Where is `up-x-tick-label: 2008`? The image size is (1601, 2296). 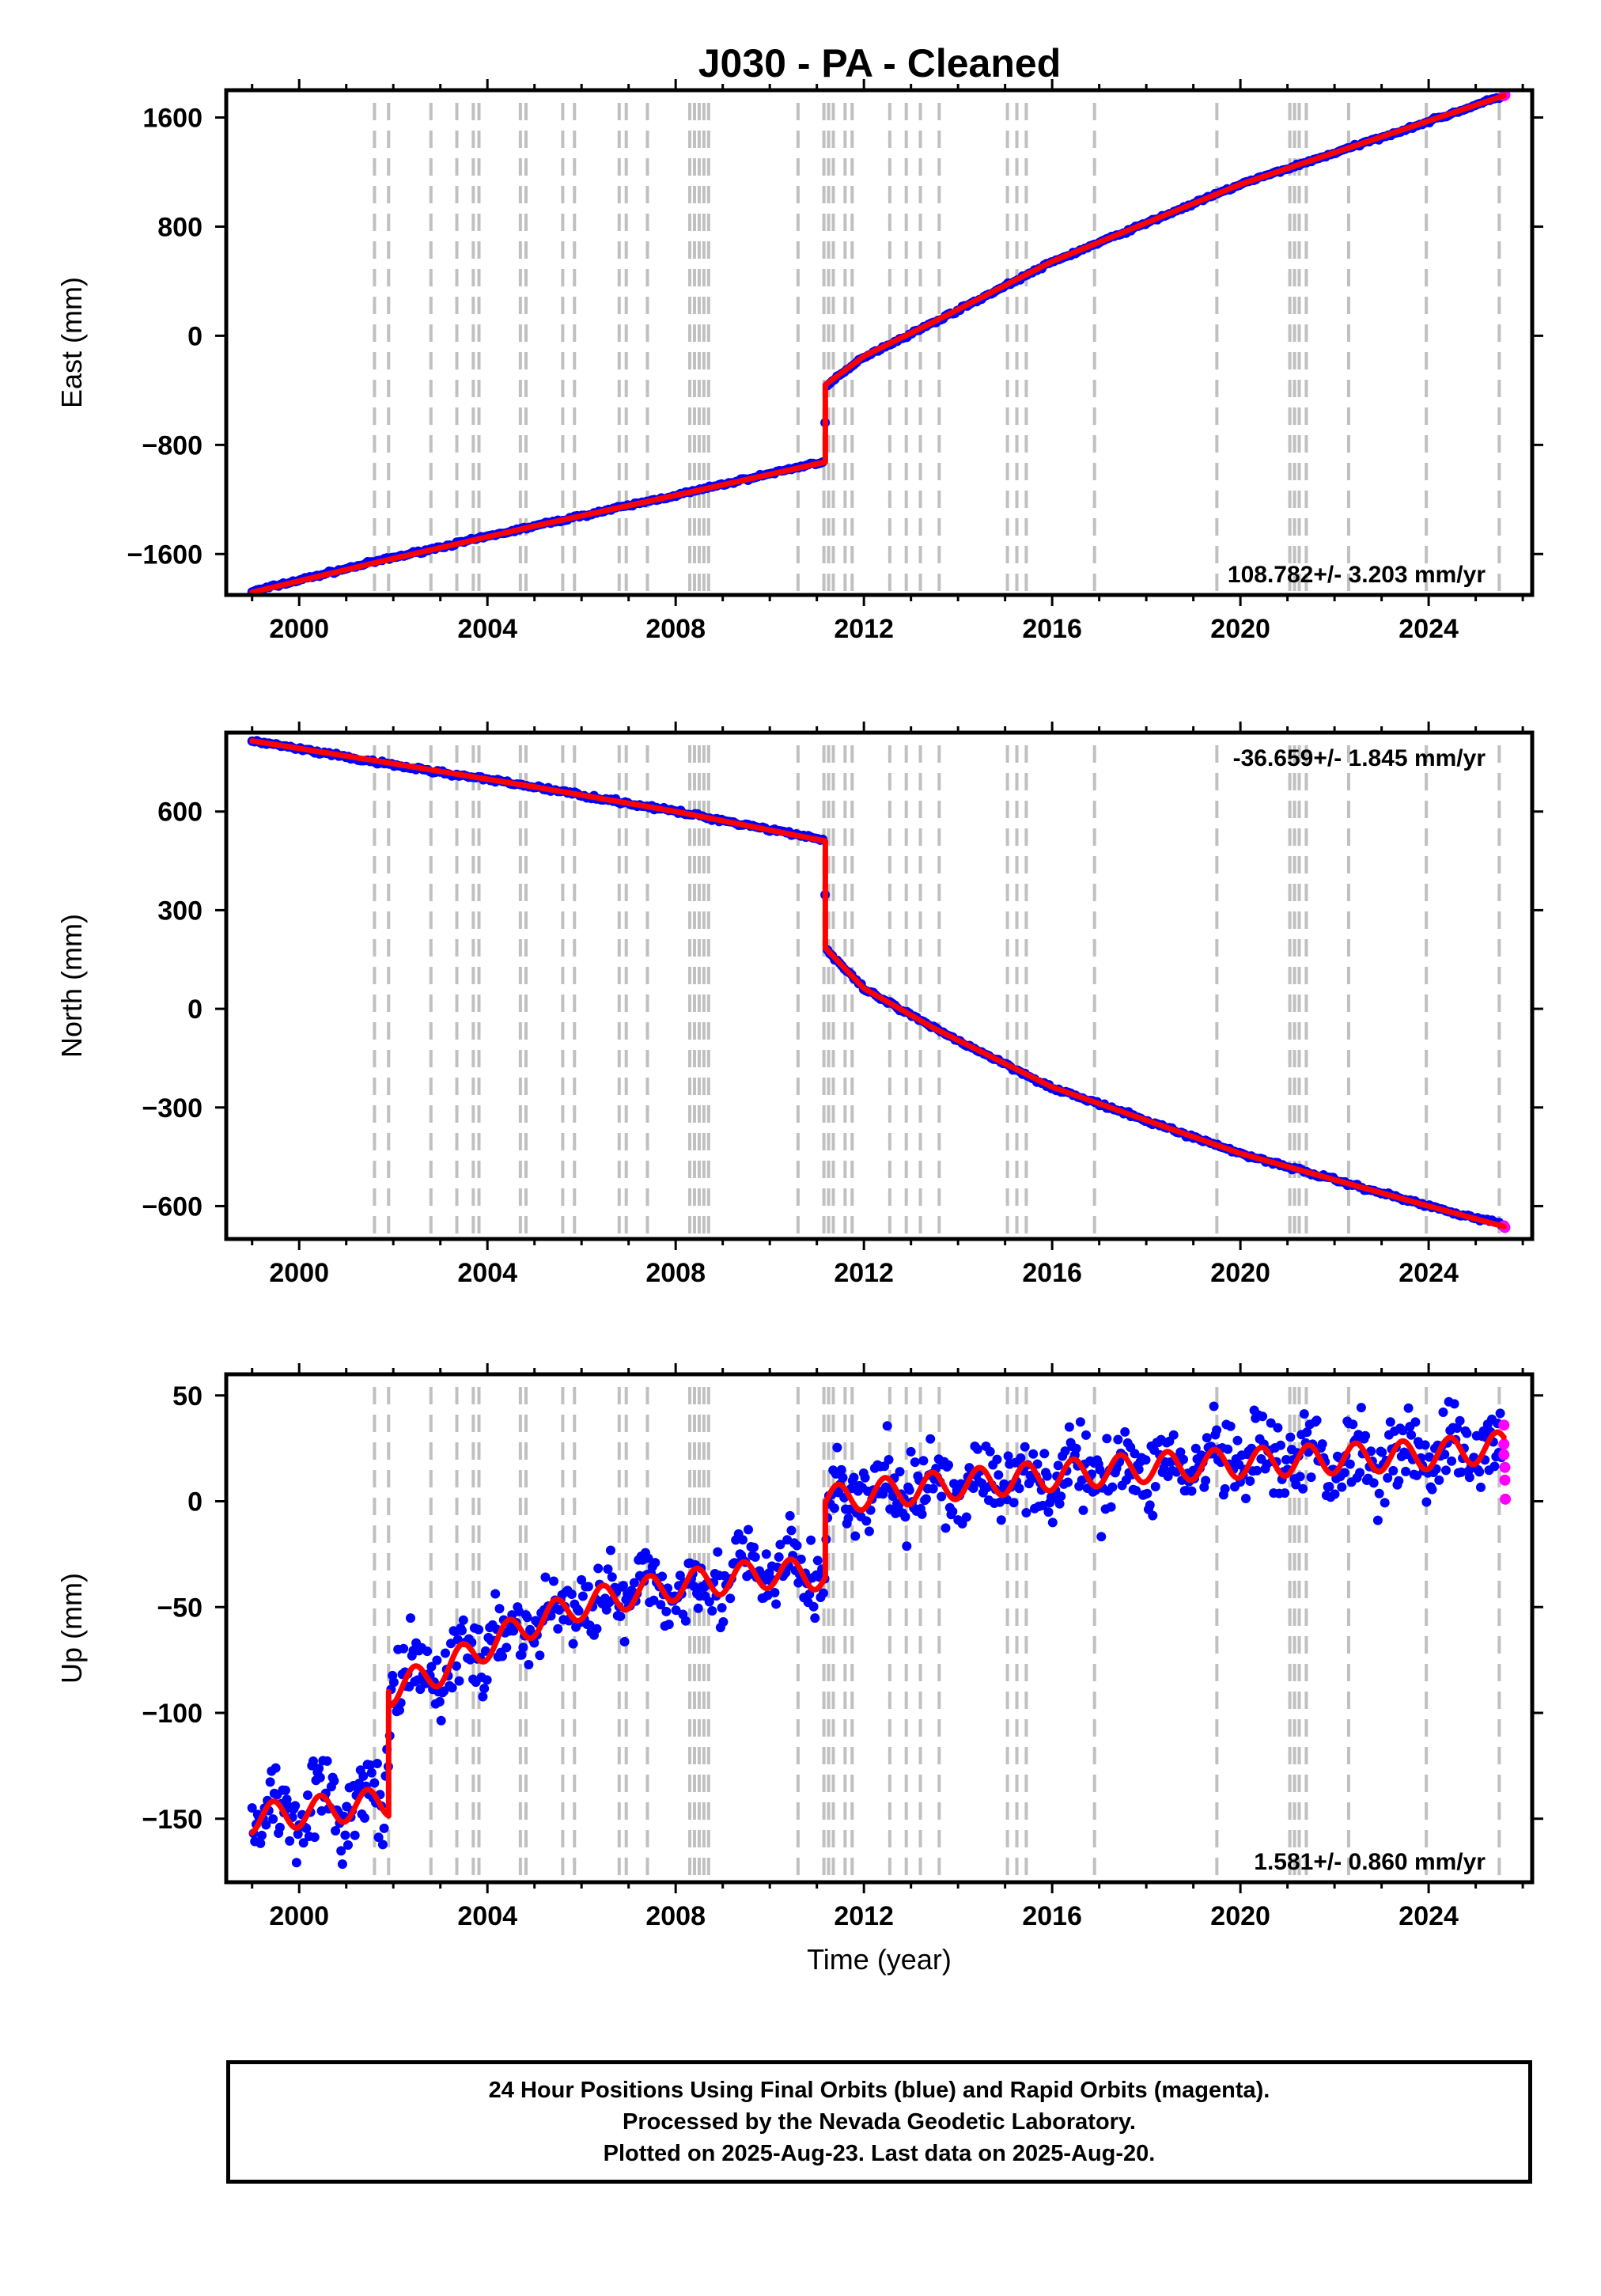
up-x-tick-label: 2008 is located at coordinates (675, 1916).